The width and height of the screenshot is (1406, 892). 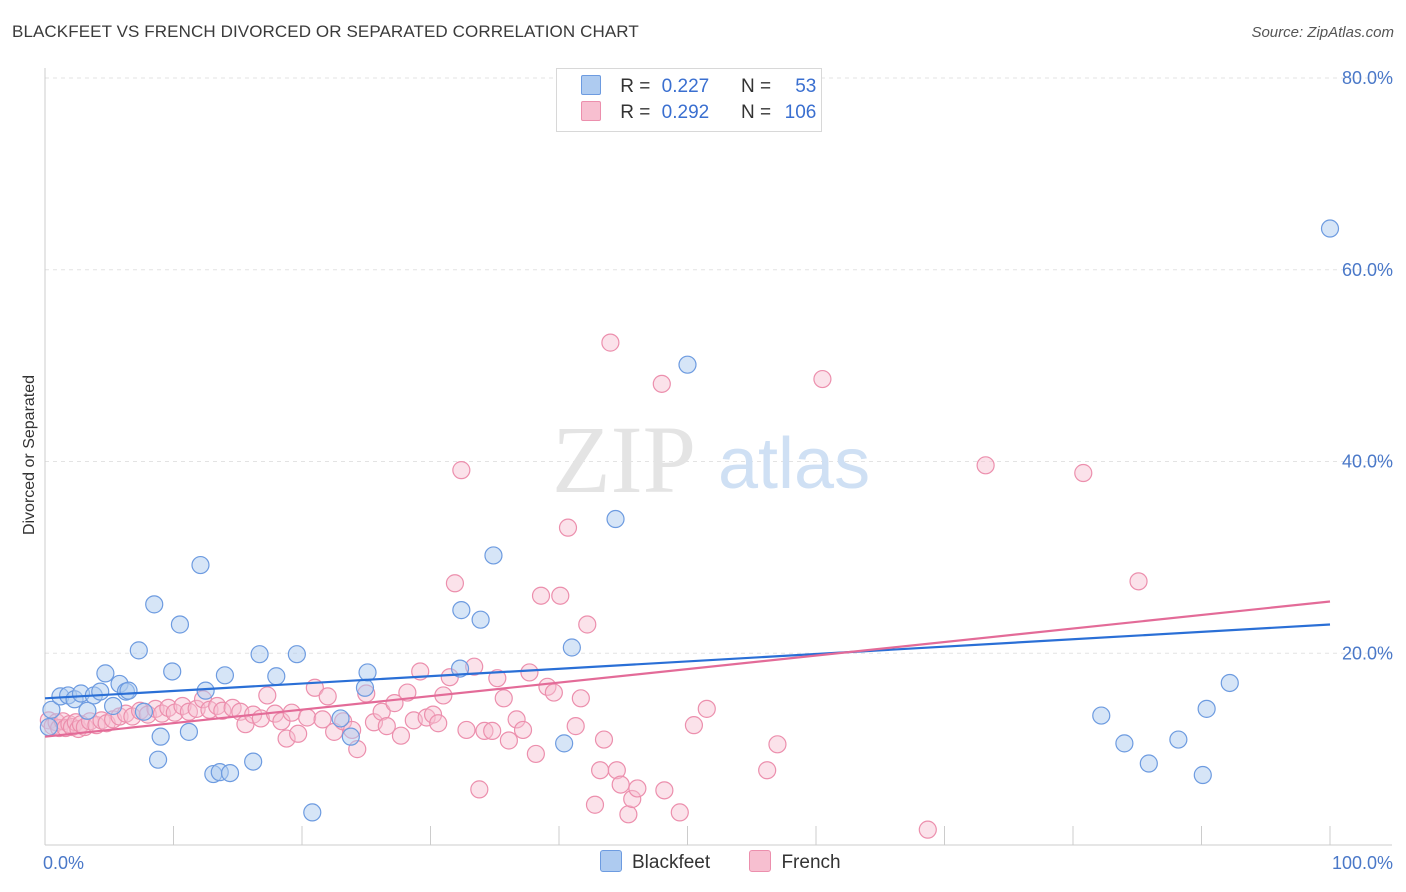 What do you see at coordinates (1322, 32) in the screenshot?
I see `chart-source: Source: ZipAtlas.com` at bounding box center [1322, 32].